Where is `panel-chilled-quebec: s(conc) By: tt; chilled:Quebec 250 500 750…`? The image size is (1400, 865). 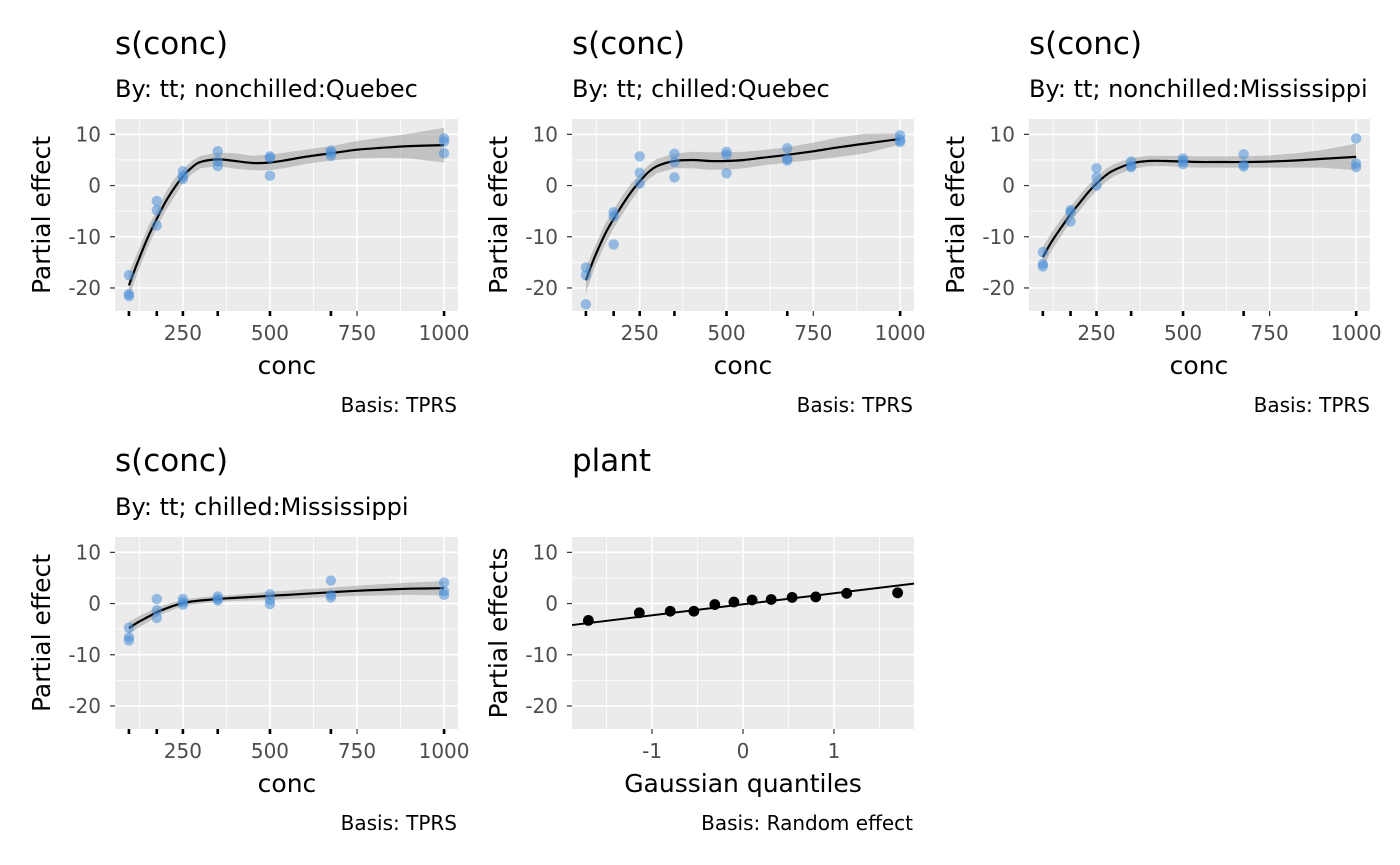
panel-chilled-quebec: s(conc) By: tt; chilled:Quebec 250 500 750… is located at coordinates (705, 221).